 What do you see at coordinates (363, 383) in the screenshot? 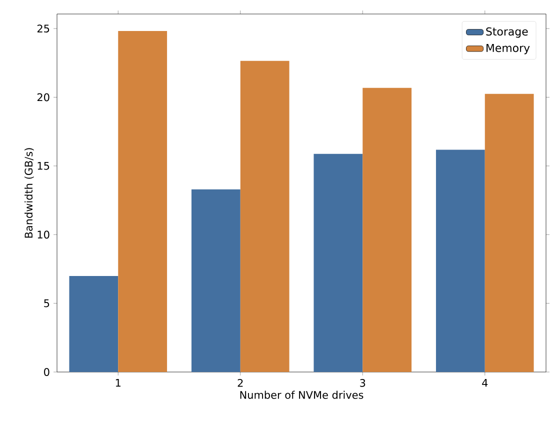
I see `x-tick-label: 3` at bounding box center [363, 383].